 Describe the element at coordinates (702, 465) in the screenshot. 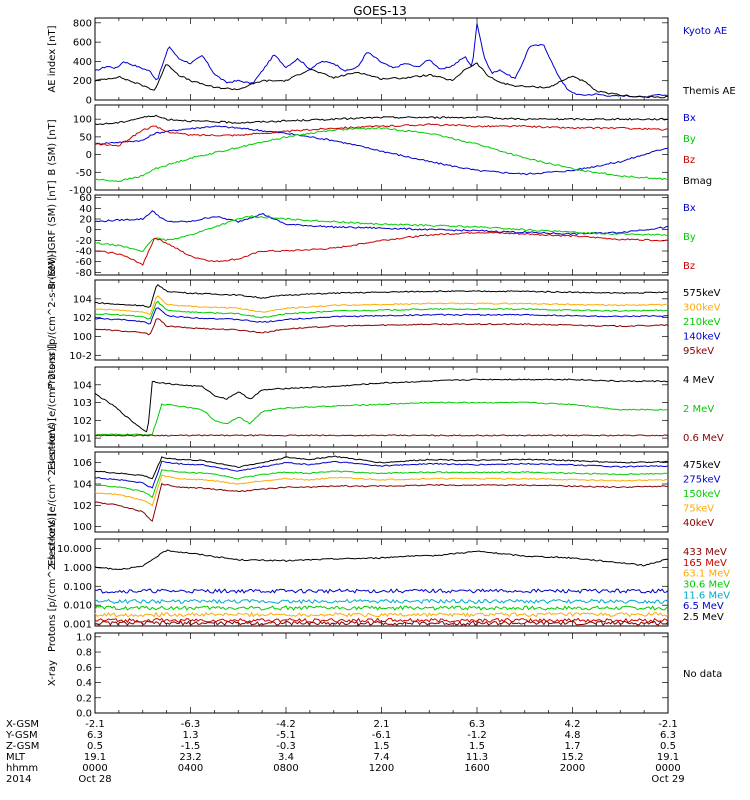

I see `legend-entry: 475keV` at that location.